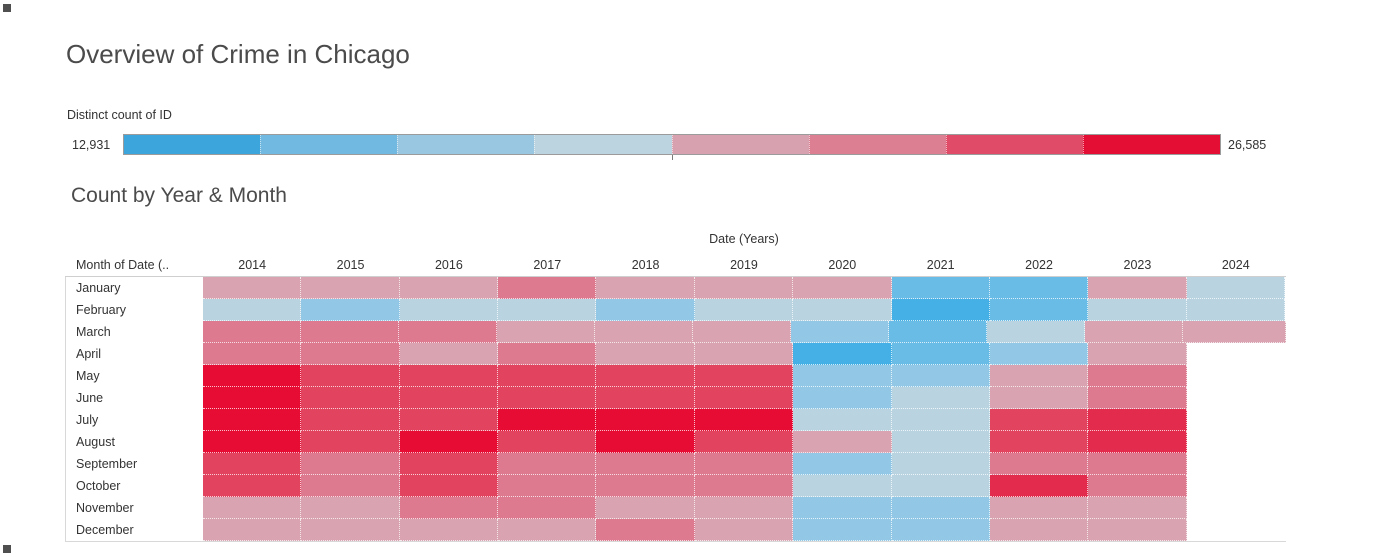 The height and width of the screenshot is (557, 1377). What do you see at coordinates (1137, 265) in the screenshot?
I see `column-header-year-2023: 2023` at bounding box center [1137, 265].